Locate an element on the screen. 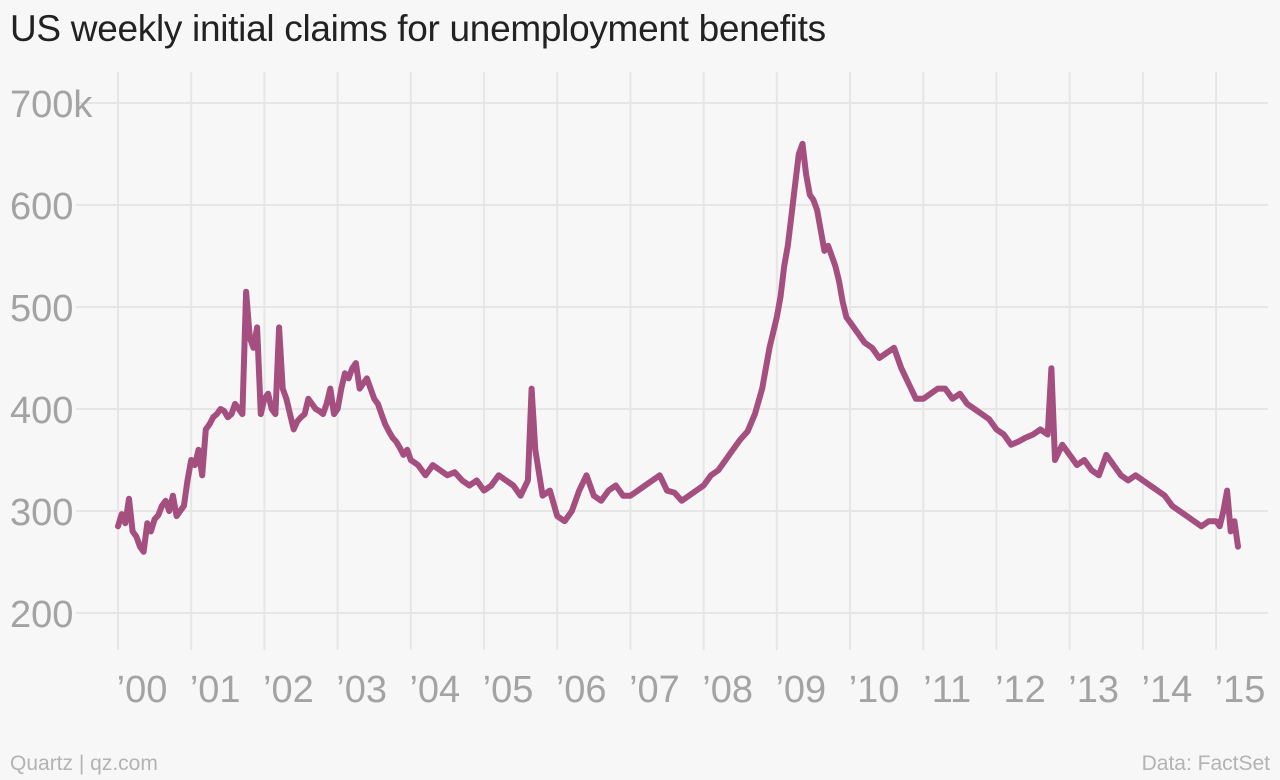 The image size is (1280, 780). x-tick-label: ’11 is located at coordinates (947, 690).